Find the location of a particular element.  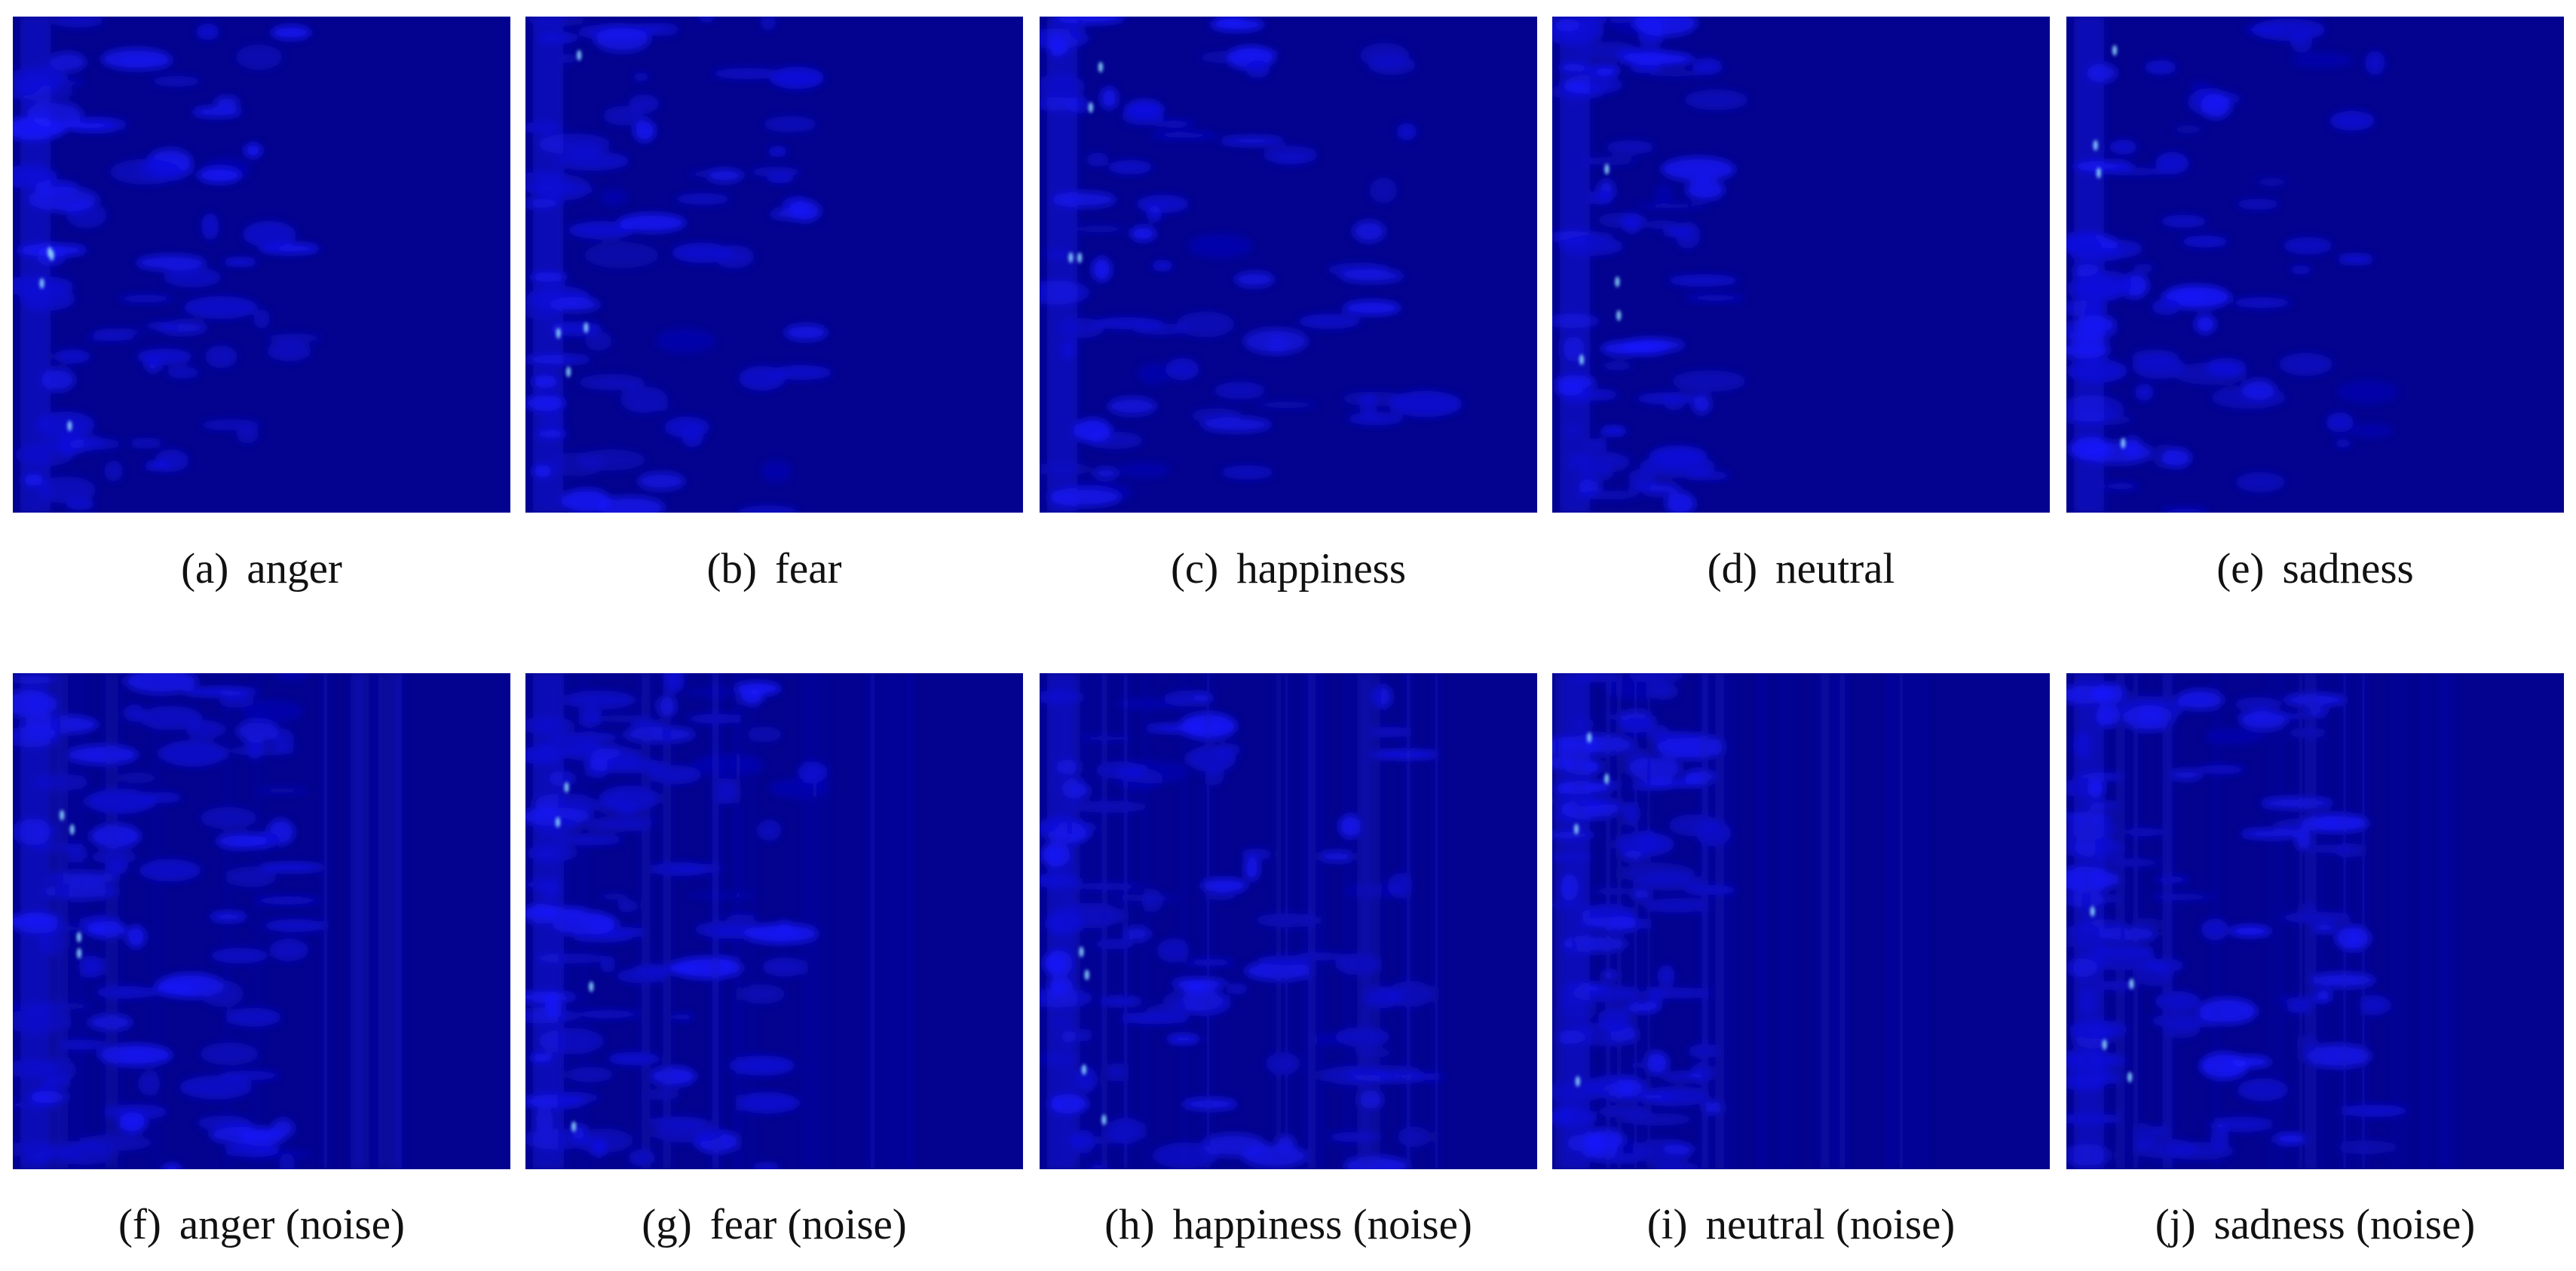

panel: (f) anger (noise) is located at coordinates (261, 960).